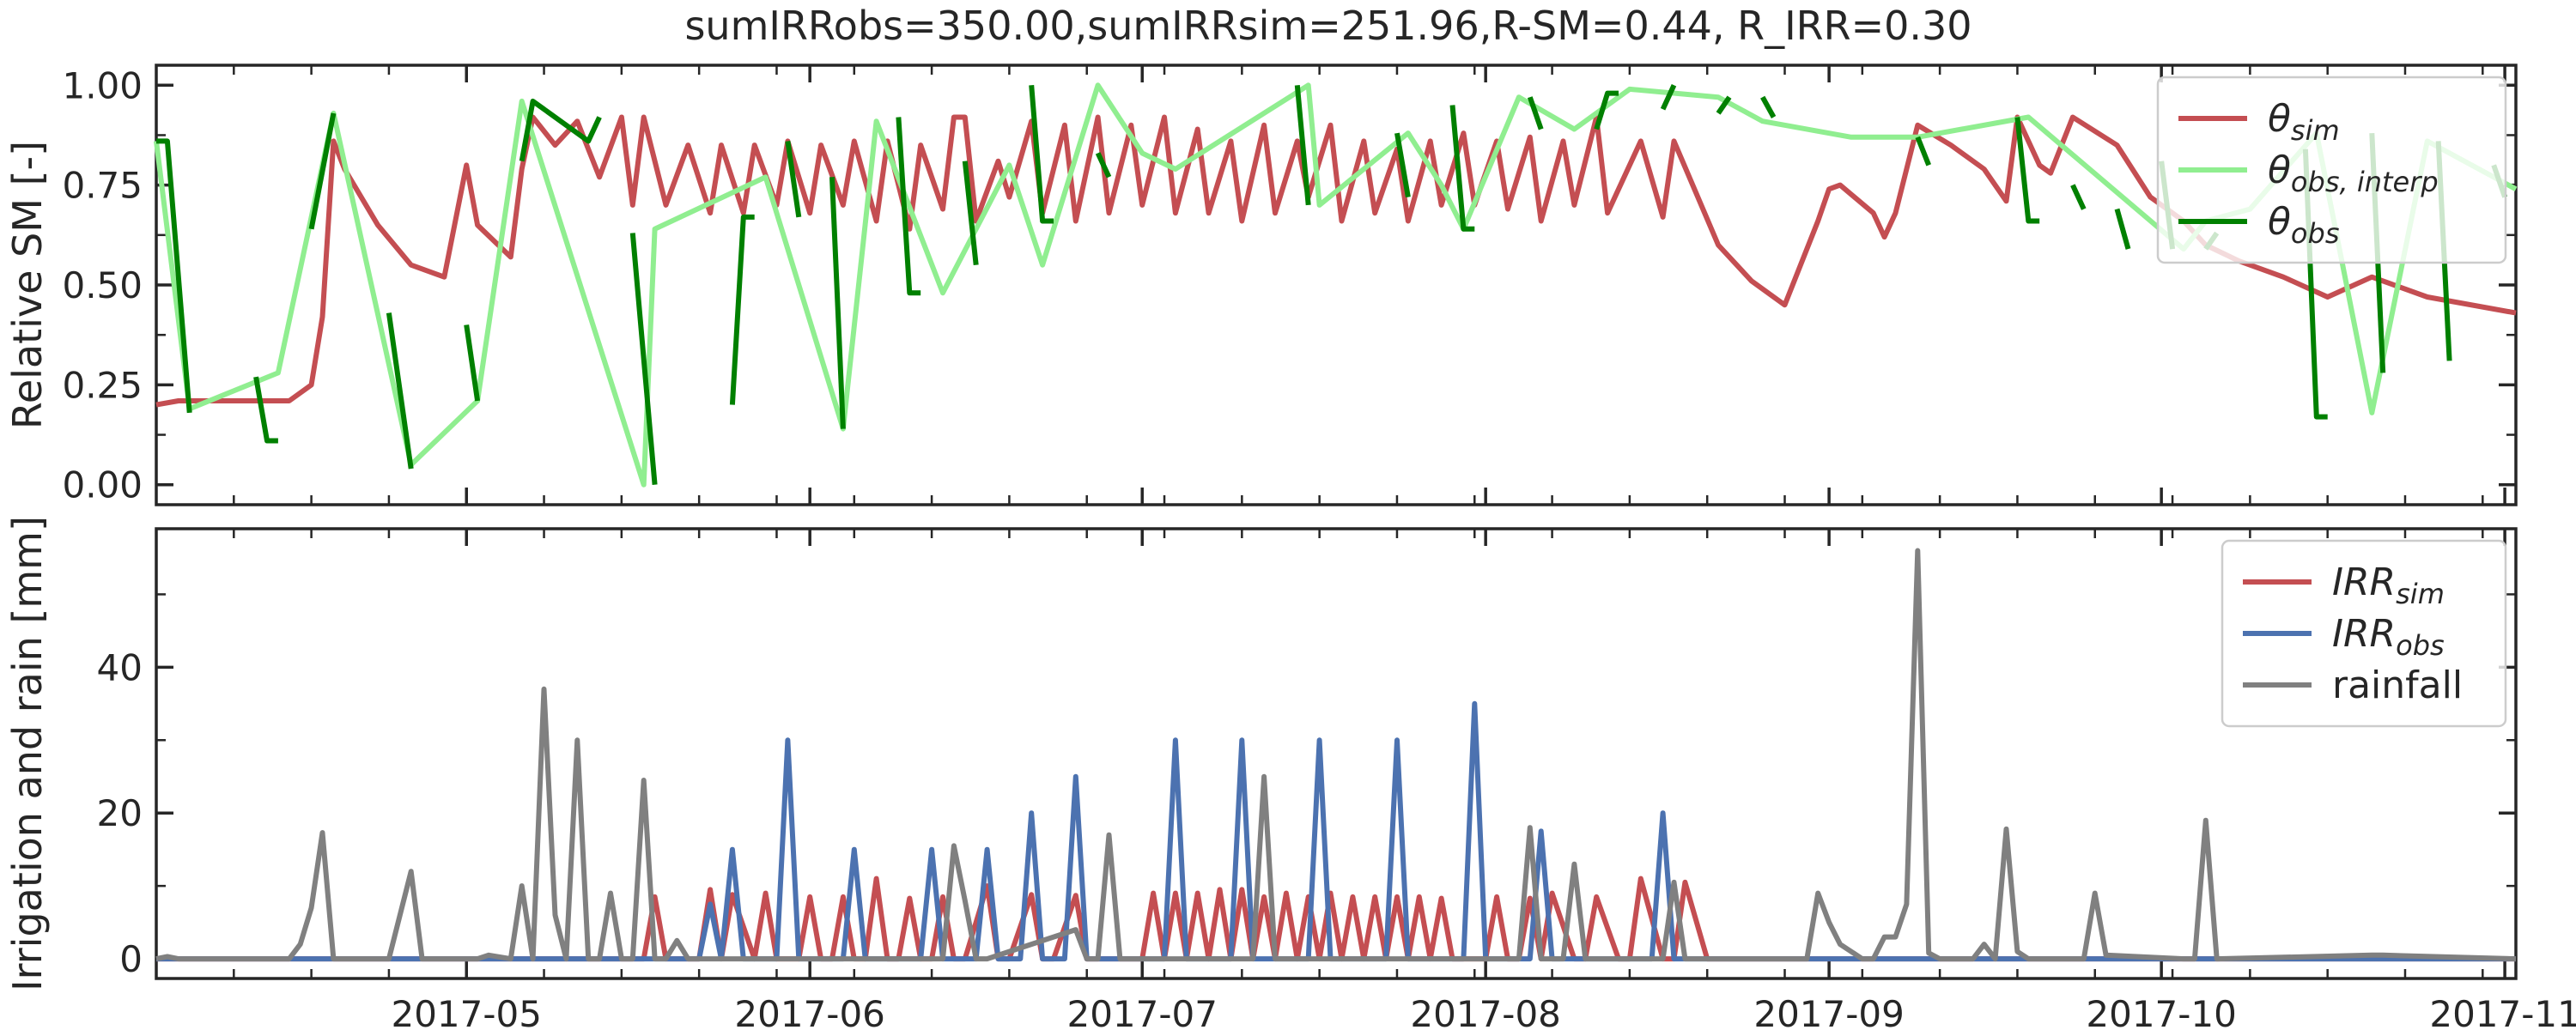 Image resolution: width=2576 pixels, height=1030 pixels. What do you see at coordinates (1142, 1011) in the screenshot?
I see `xtick-label: 2017-07` at bounding box center [1142, 1011].